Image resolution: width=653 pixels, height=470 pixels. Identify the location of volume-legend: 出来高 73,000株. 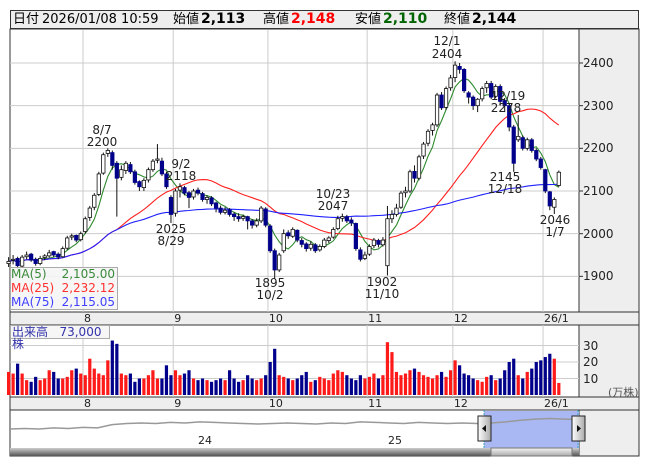
(60, 337).